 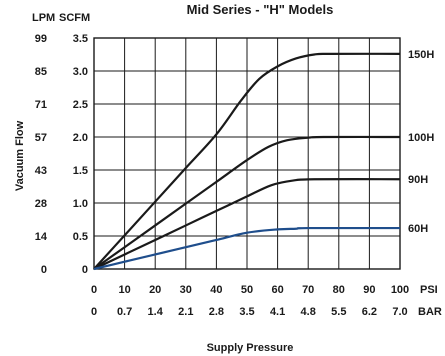 I want to click on x-tick-psi: 60, so click(x=277, y=290).